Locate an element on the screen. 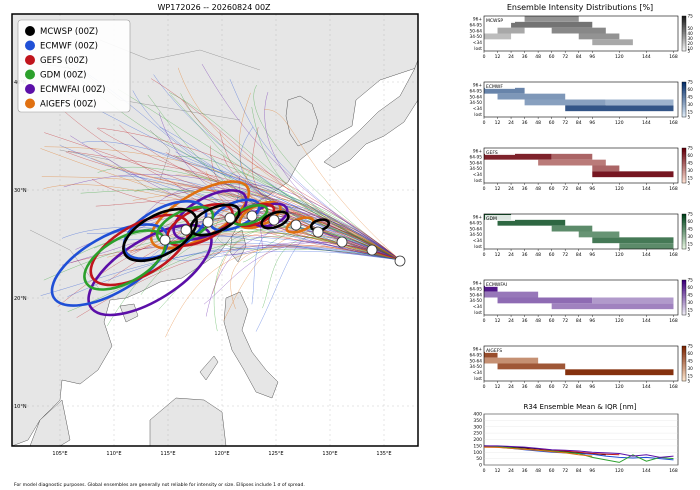 The width and height of the screenshot is (700, 490). r34-series-line is located at coordinates (538, 451).